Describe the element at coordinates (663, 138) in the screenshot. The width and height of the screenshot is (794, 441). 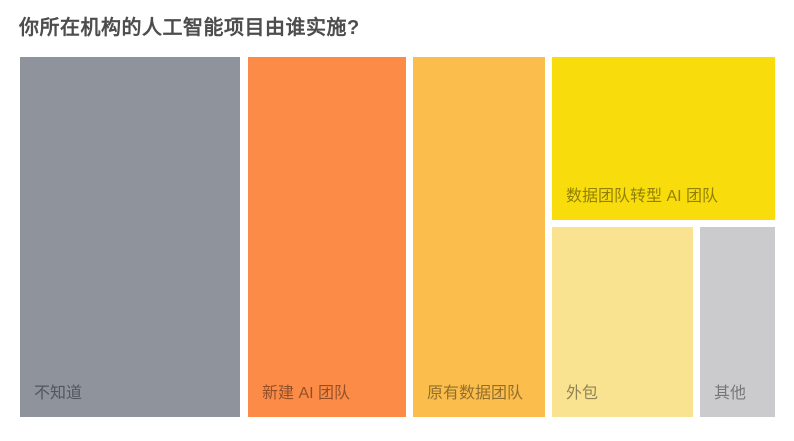
I see `treemap-cell-4: 数据团队转型 AI 团队` at that location.